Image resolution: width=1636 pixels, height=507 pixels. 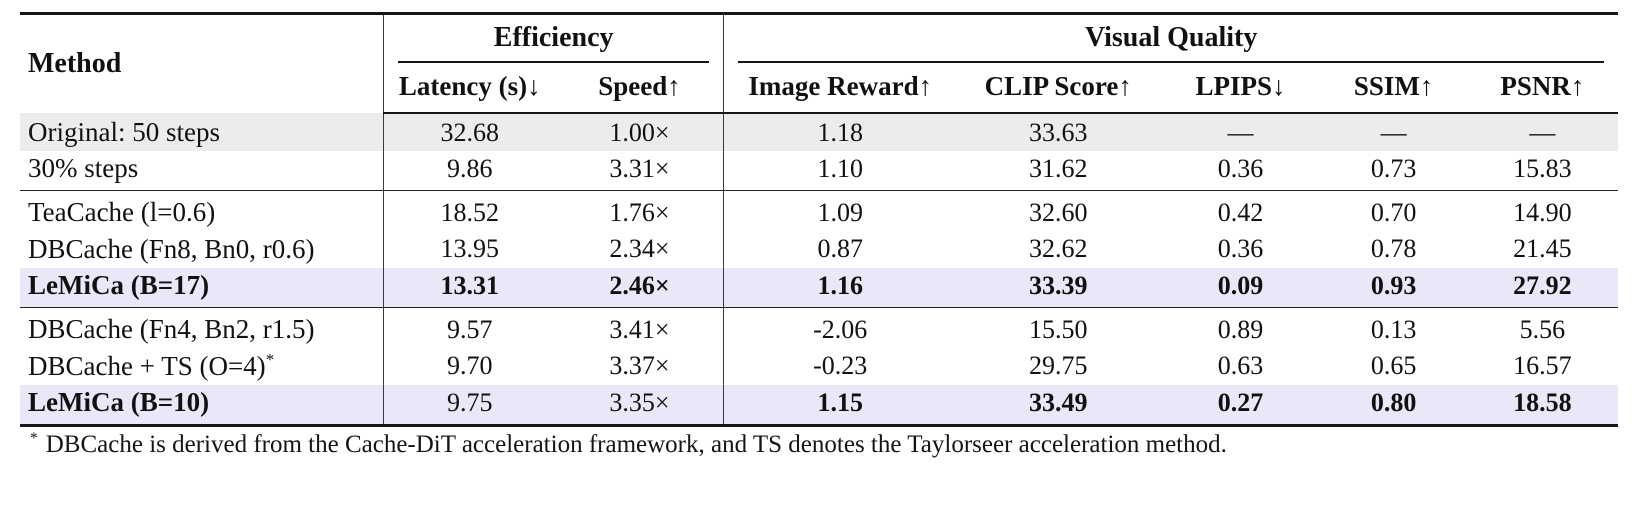 I want to click on column-header-ssim: SSIM↑, so click(x=1393, y=88).